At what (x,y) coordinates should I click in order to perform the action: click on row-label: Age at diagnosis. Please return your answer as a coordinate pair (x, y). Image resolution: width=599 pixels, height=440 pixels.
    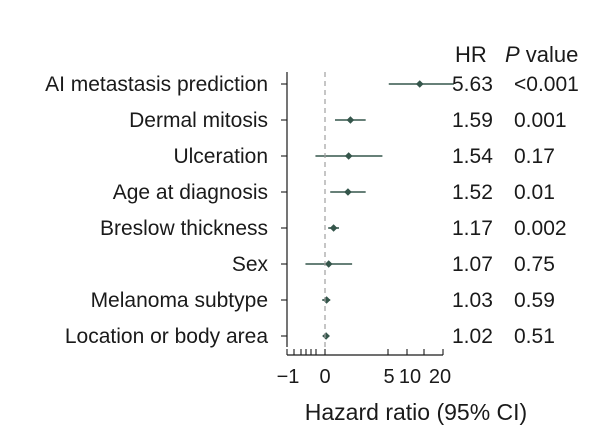
    Looking at the image, I should click on (190, 192).